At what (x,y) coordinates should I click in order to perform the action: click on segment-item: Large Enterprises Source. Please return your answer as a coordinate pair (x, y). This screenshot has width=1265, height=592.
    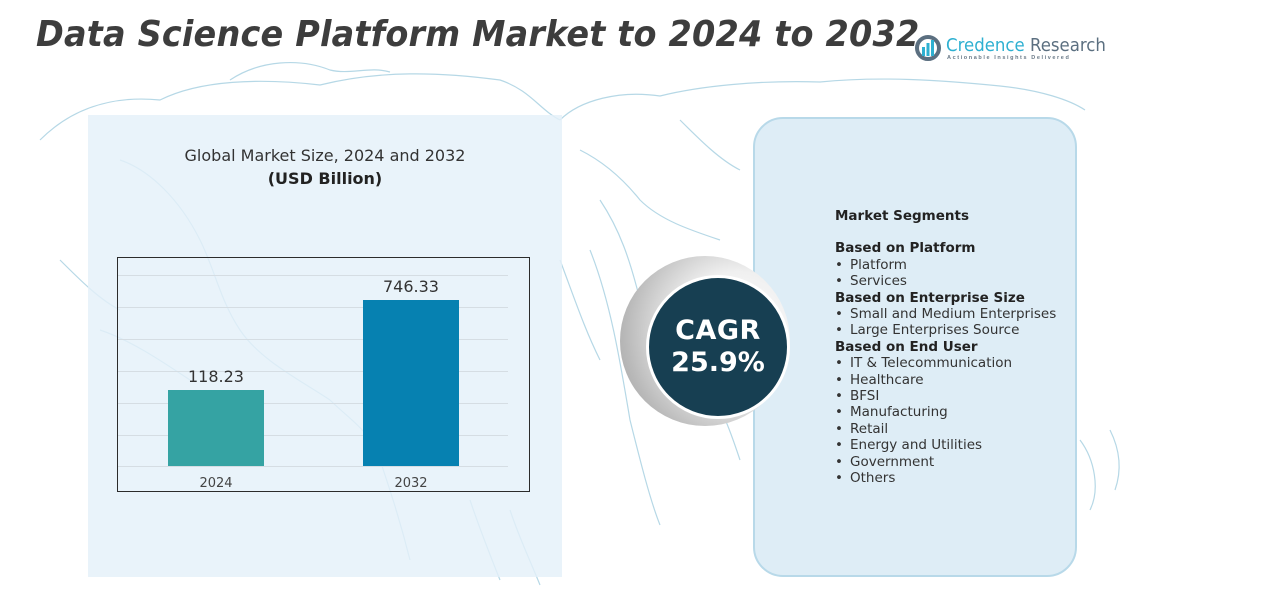
    Looking at the image, I should click on (945, 330).